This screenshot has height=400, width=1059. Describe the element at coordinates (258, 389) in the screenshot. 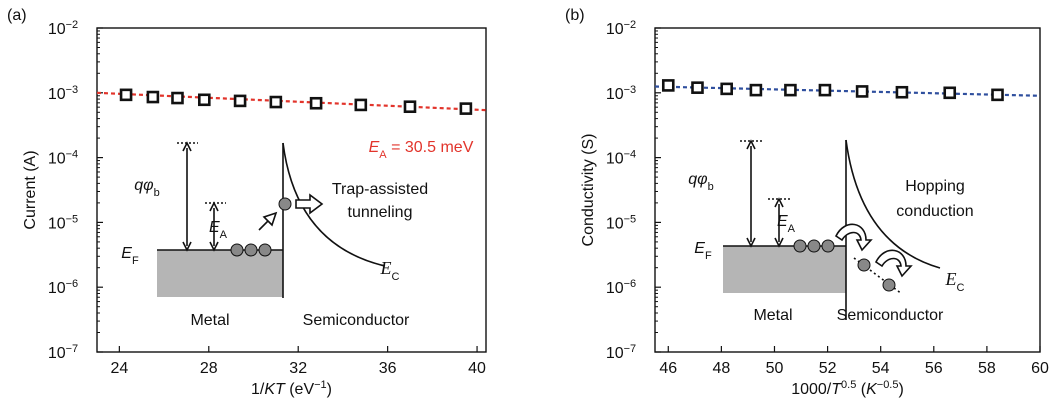

I see `text-part: 1/` at that location.